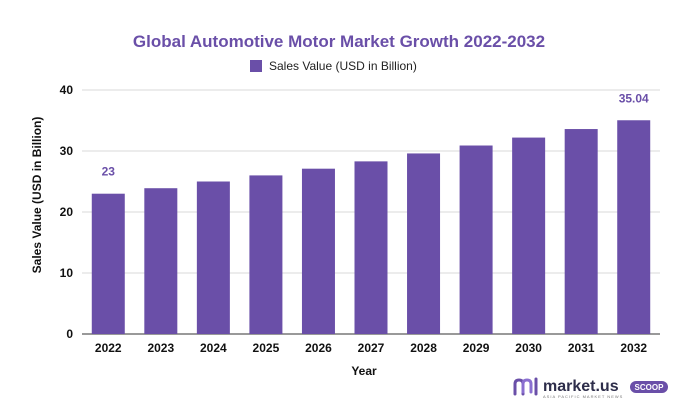  I want to click on market-us-logo: market.us ASIA PACIFIC MARKET NEWS SCOOP, so click(590, 388).